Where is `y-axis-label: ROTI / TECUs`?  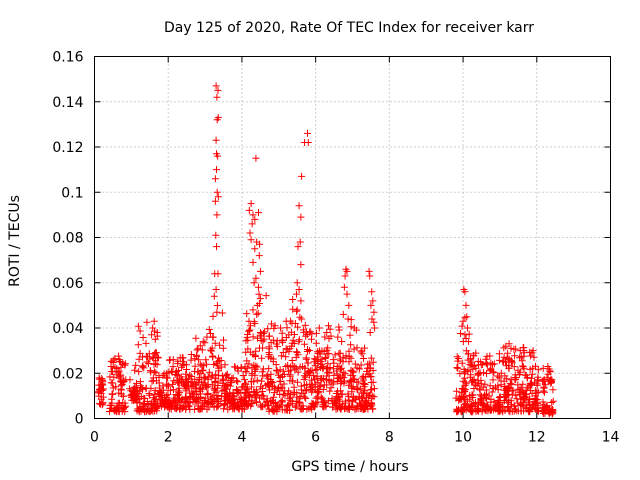
y-axis-label: ROTI / TECUs is located at coordinates (15, 241).